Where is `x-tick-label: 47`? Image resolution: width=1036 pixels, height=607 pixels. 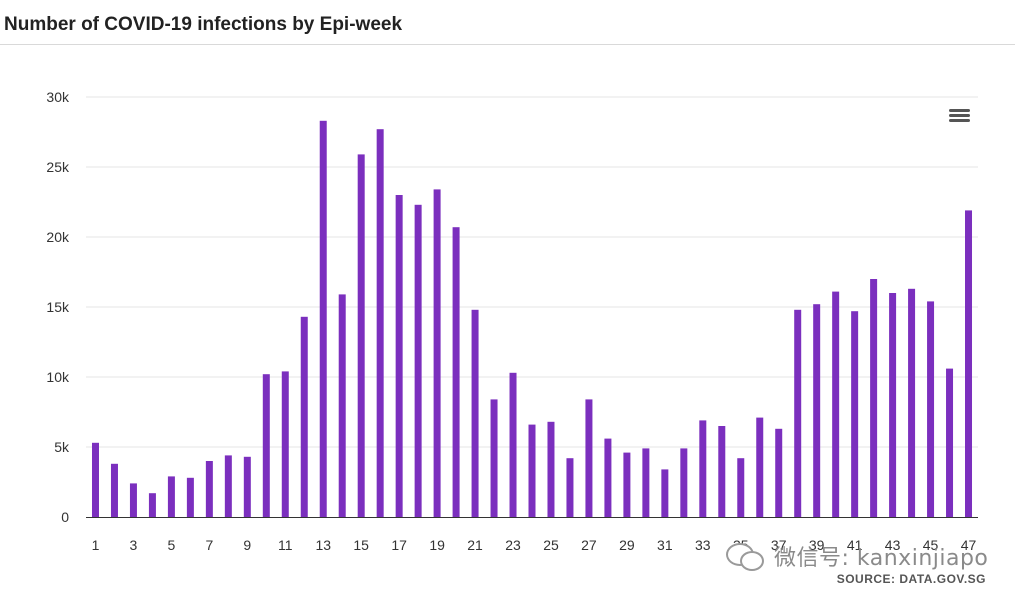 x-tick-label: 47 is located at coordinates (969, 545).